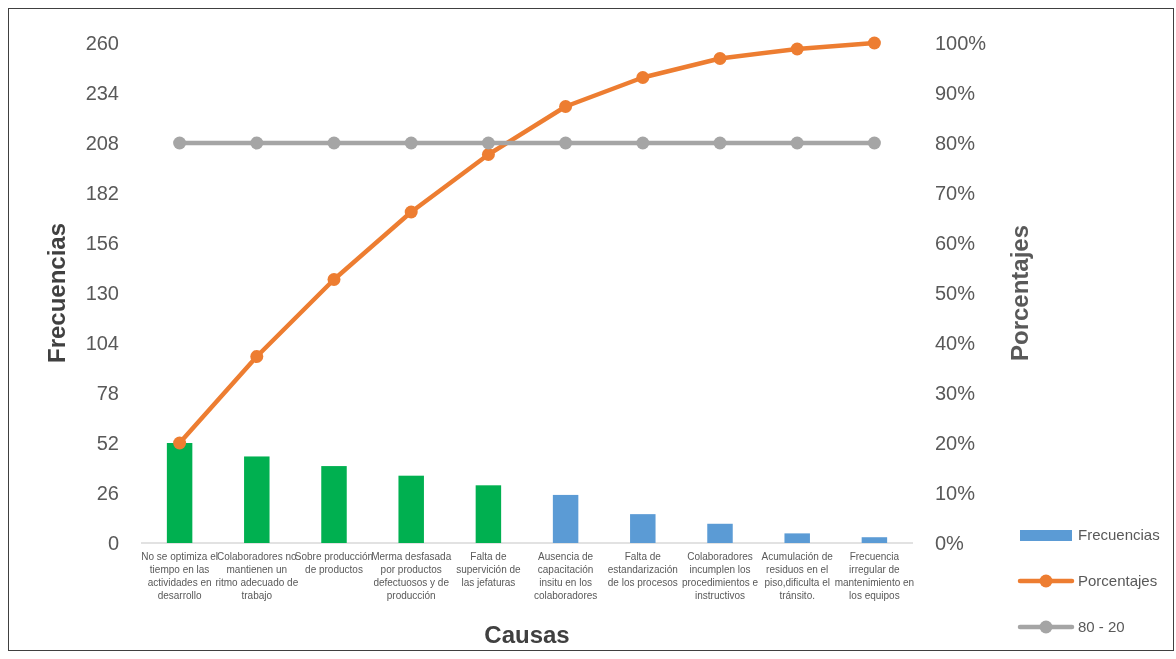  Describe the element at coordinates (1101, 627) in the screenshot. I see `legend-label: 80 - 20` at that location.